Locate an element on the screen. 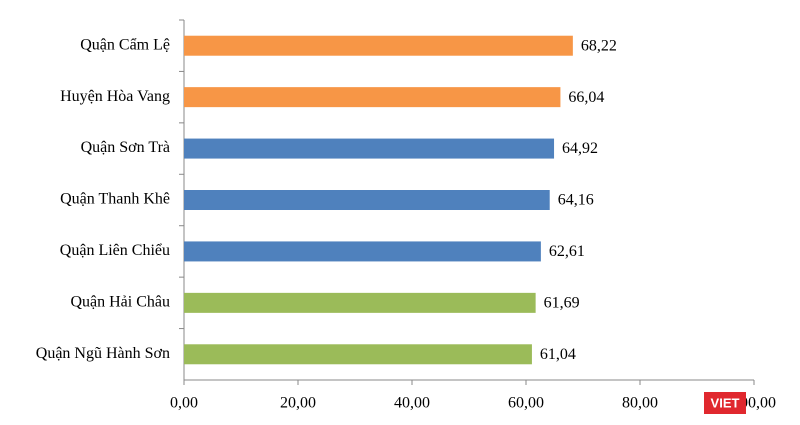 The height and width of the screenshot is (425, 800). watermark: VIET is located at coordinates (725, 402).